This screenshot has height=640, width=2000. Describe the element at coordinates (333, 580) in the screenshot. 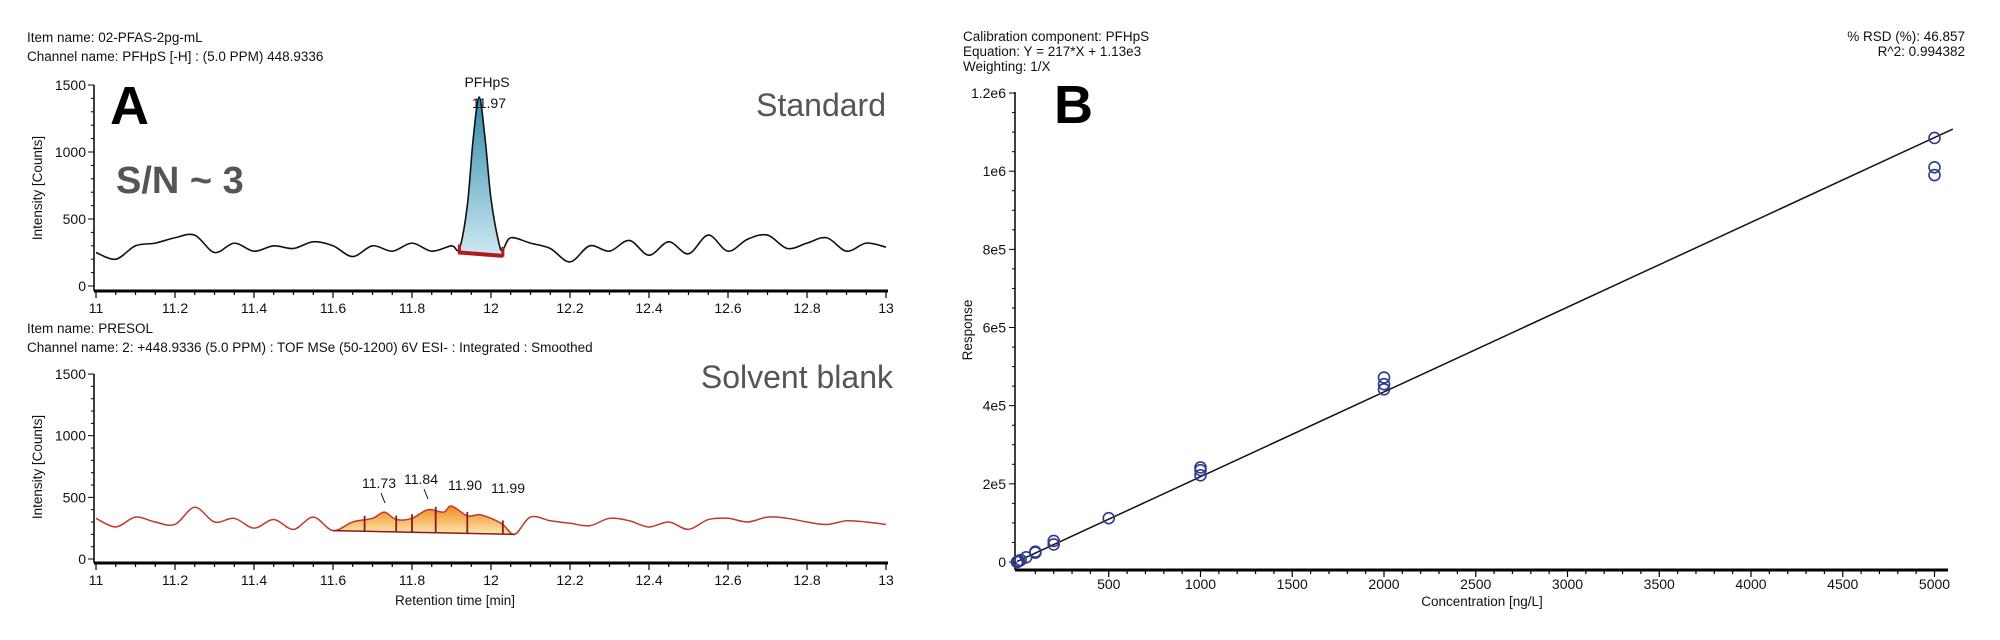

I see `blank-x-tick-label: 11.6` at that location.